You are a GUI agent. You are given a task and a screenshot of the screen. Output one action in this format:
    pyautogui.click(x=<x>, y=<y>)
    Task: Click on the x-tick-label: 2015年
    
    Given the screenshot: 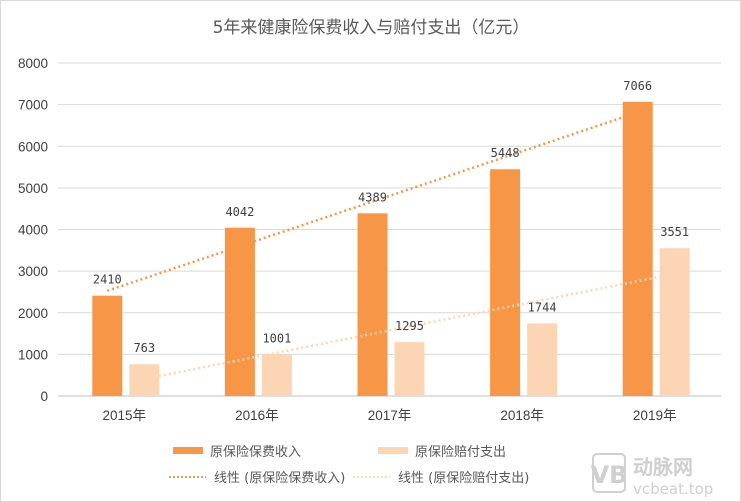 What is the action you would take?
    pyautogui.click(x=125, y=415)
    